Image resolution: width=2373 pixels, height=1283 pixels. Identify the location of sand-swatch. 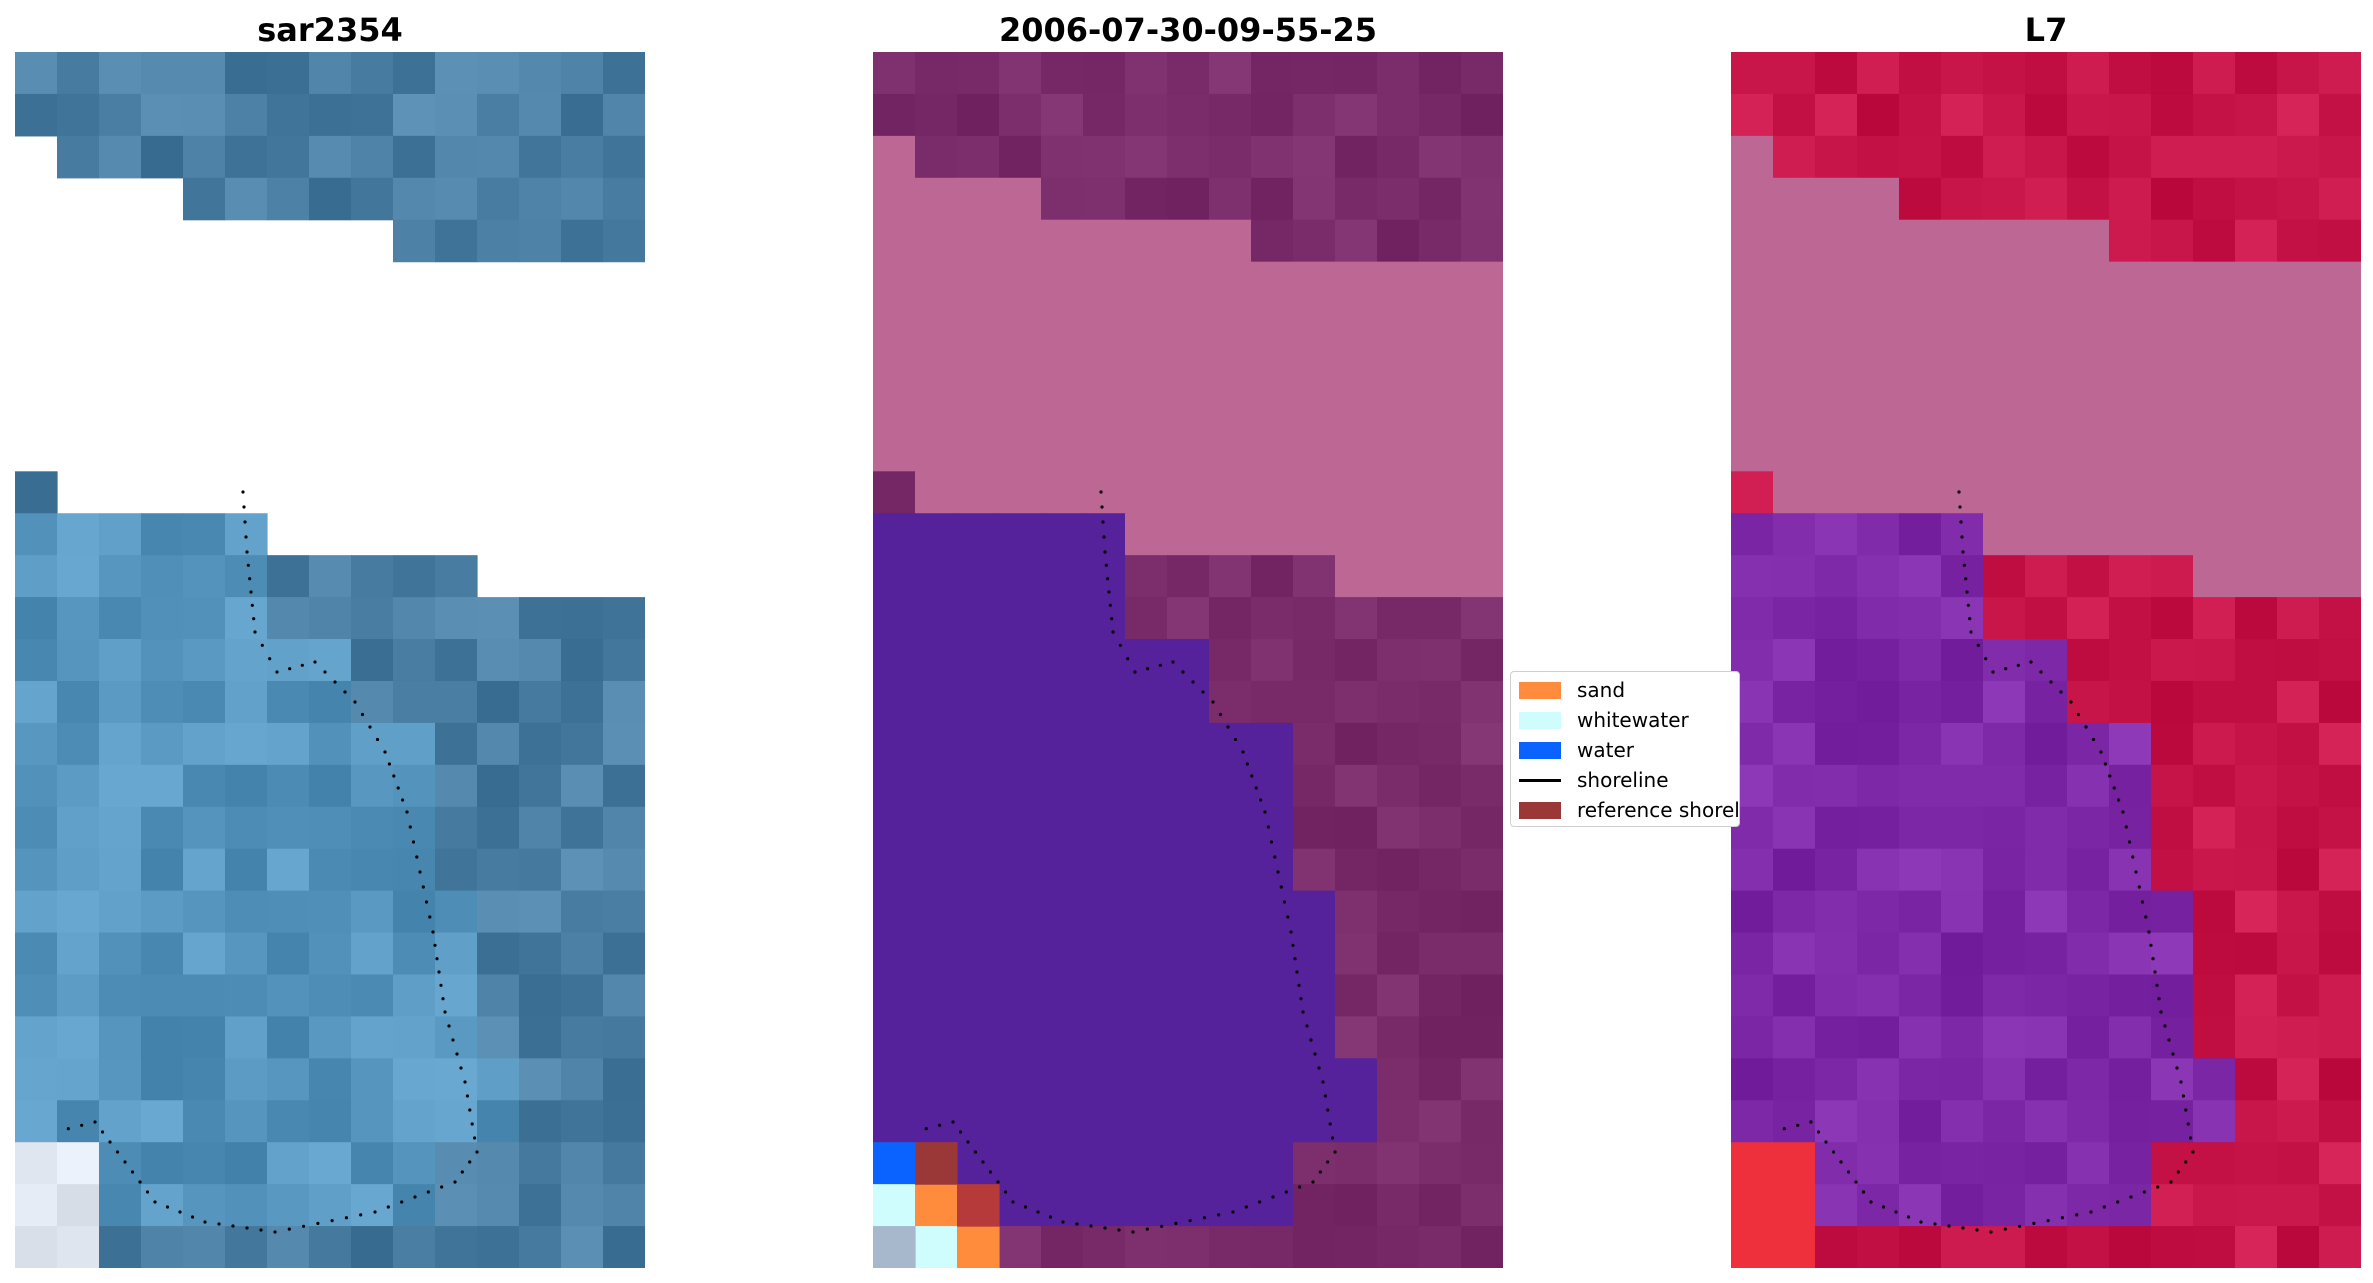
(1540, 690).